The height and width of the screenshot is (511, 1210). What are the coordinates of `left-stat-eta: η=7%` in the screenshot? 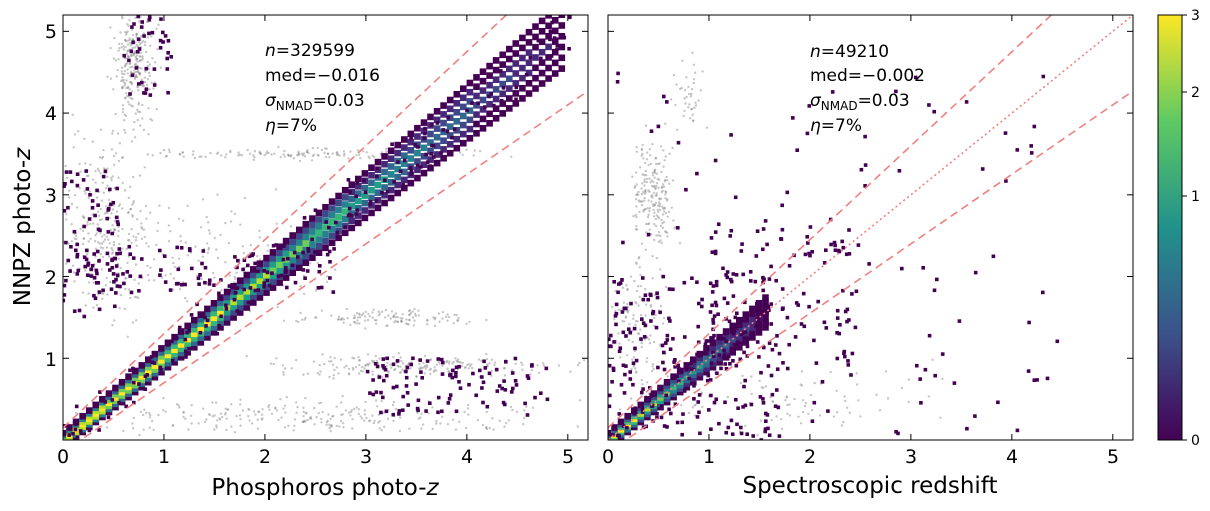 It's located at (291, 126).